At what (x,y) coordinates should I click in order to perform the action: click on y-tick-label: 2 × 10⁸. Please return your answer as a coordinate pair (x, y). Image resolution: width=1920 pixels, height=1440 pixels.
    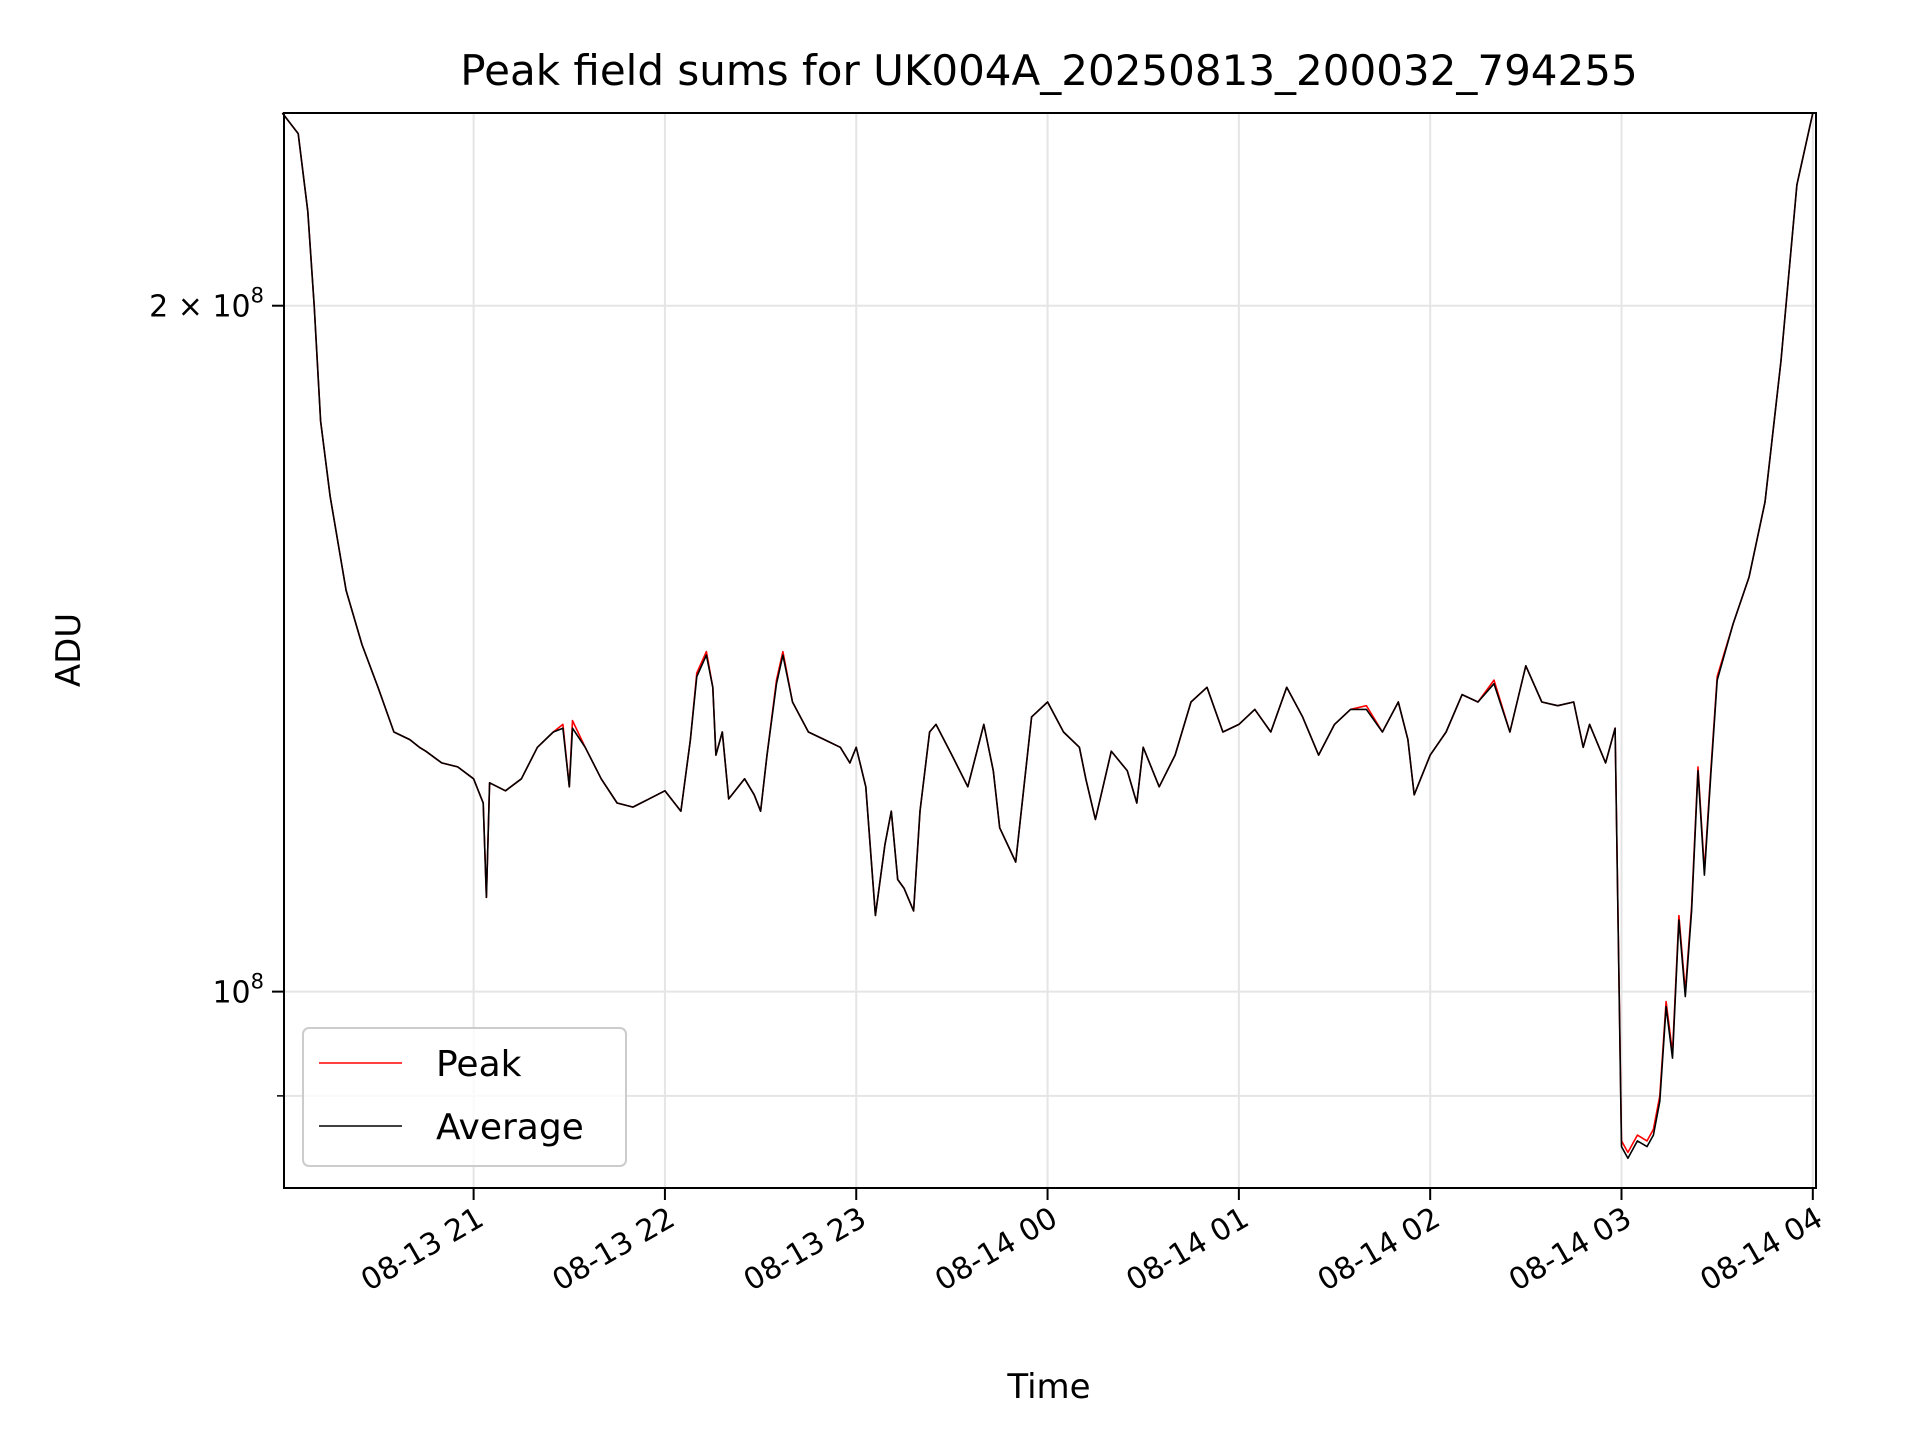
    Looking at the image, I should click on (206, 304).